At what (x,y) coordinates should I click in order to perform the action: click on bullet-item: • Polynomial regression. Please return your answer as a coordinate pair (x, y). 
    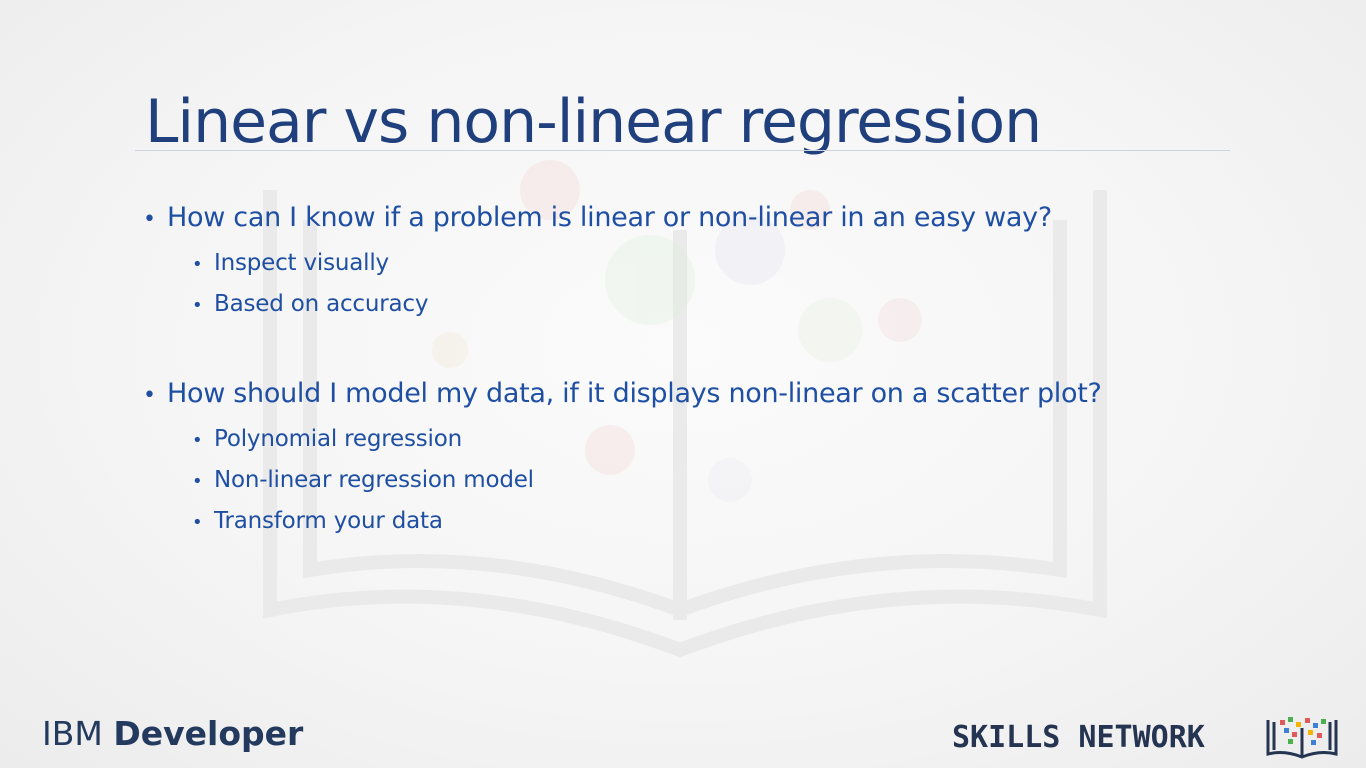
    Looking at the image, I should click on (327, 440).